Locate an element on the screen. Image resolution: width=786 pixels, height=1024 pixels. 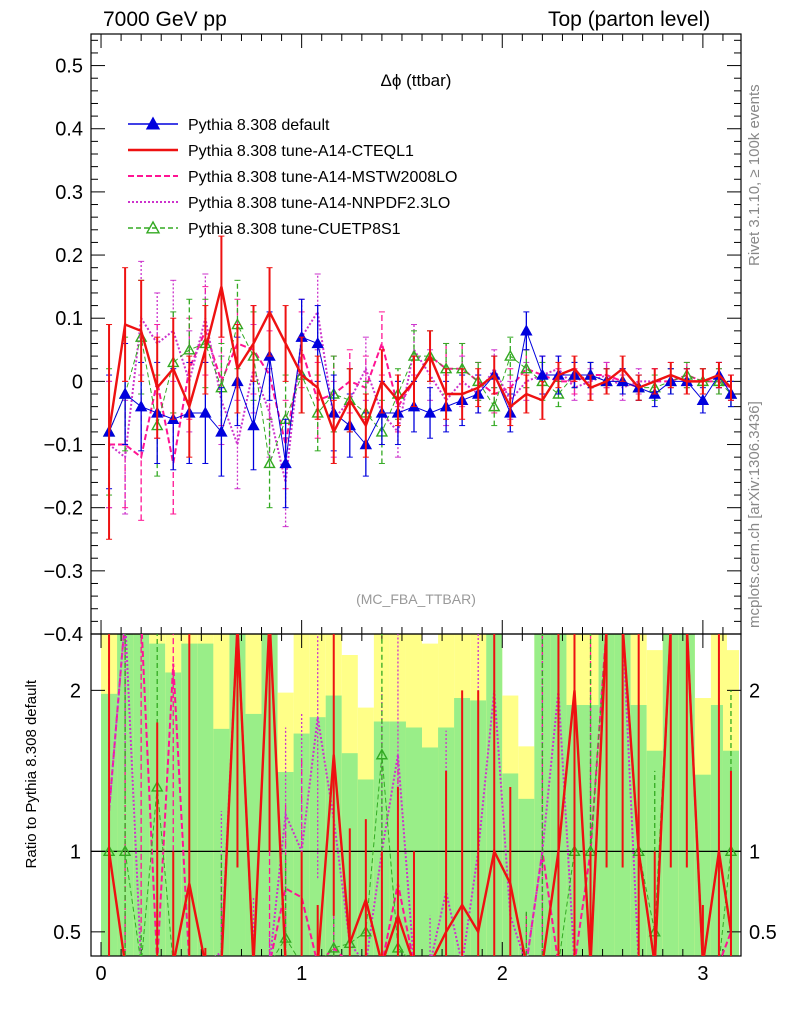
chart-title: Δϕ (ttbar) is located at coordinates (416, 80).